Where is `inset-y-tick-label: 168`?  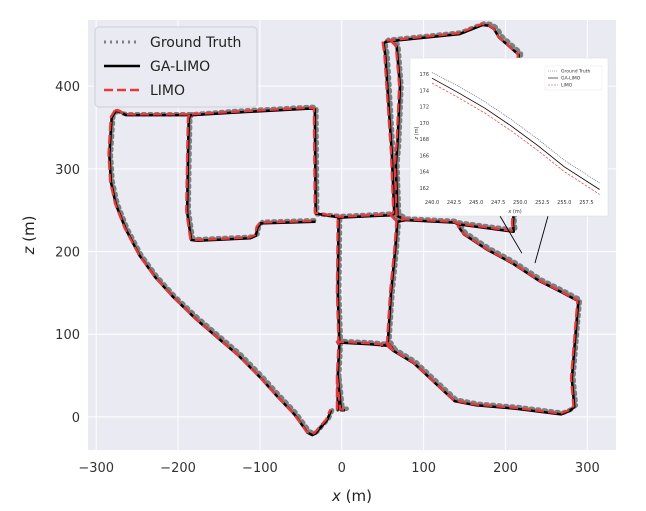
inset-y-tick-label: 168 is located at coordinates (424, 140).